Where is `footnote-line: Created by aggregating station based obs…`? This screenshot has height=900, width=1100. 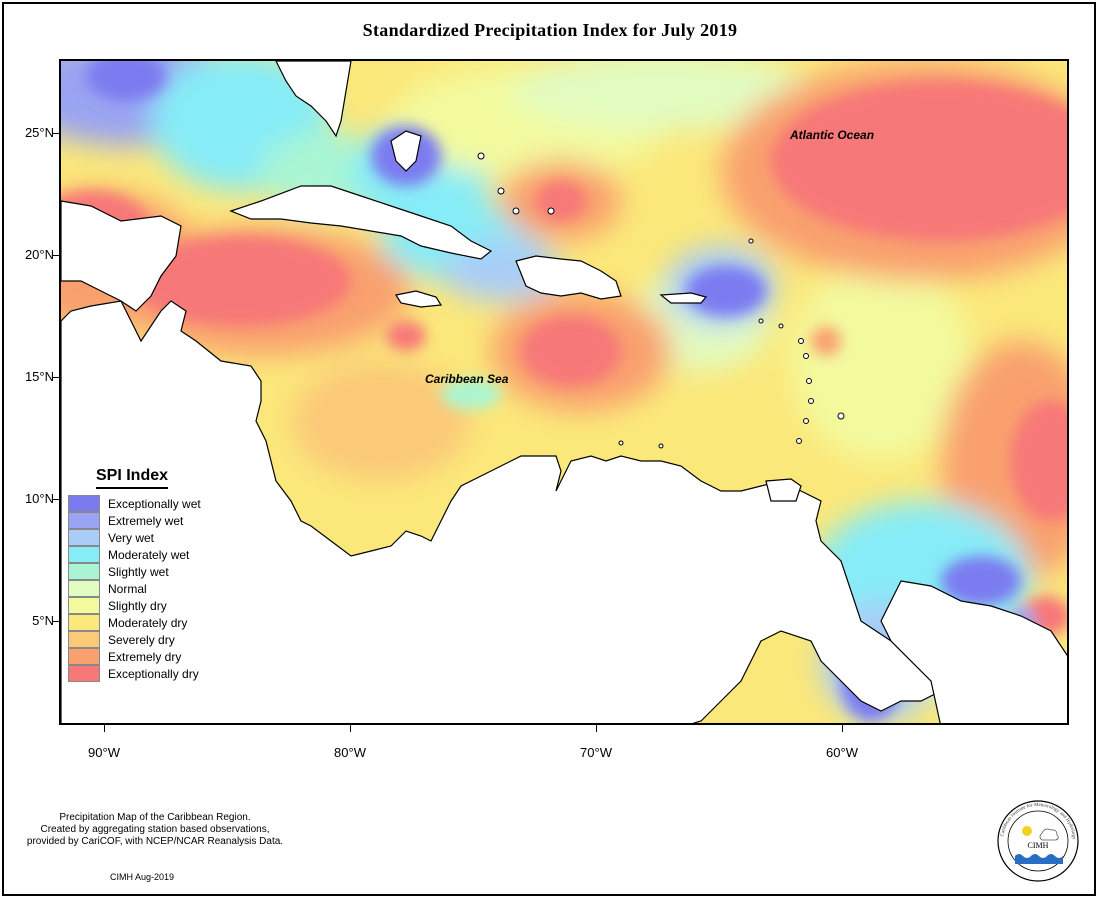 footnote-line: Created by aggregating station based obs… is located at coordinates (155, 829).